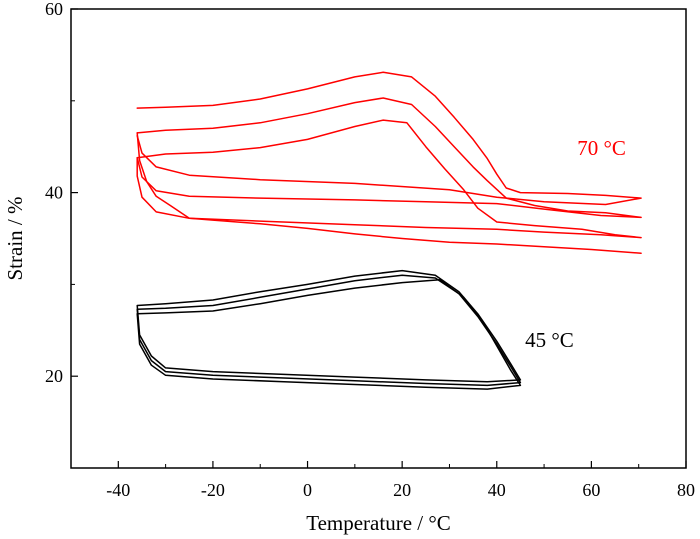 The height and width of the screenshot is (539, 700). Describe the element at coordinates (601, 148) in the screenshot. I see `series-annotation-1: 70 °C` at that location.